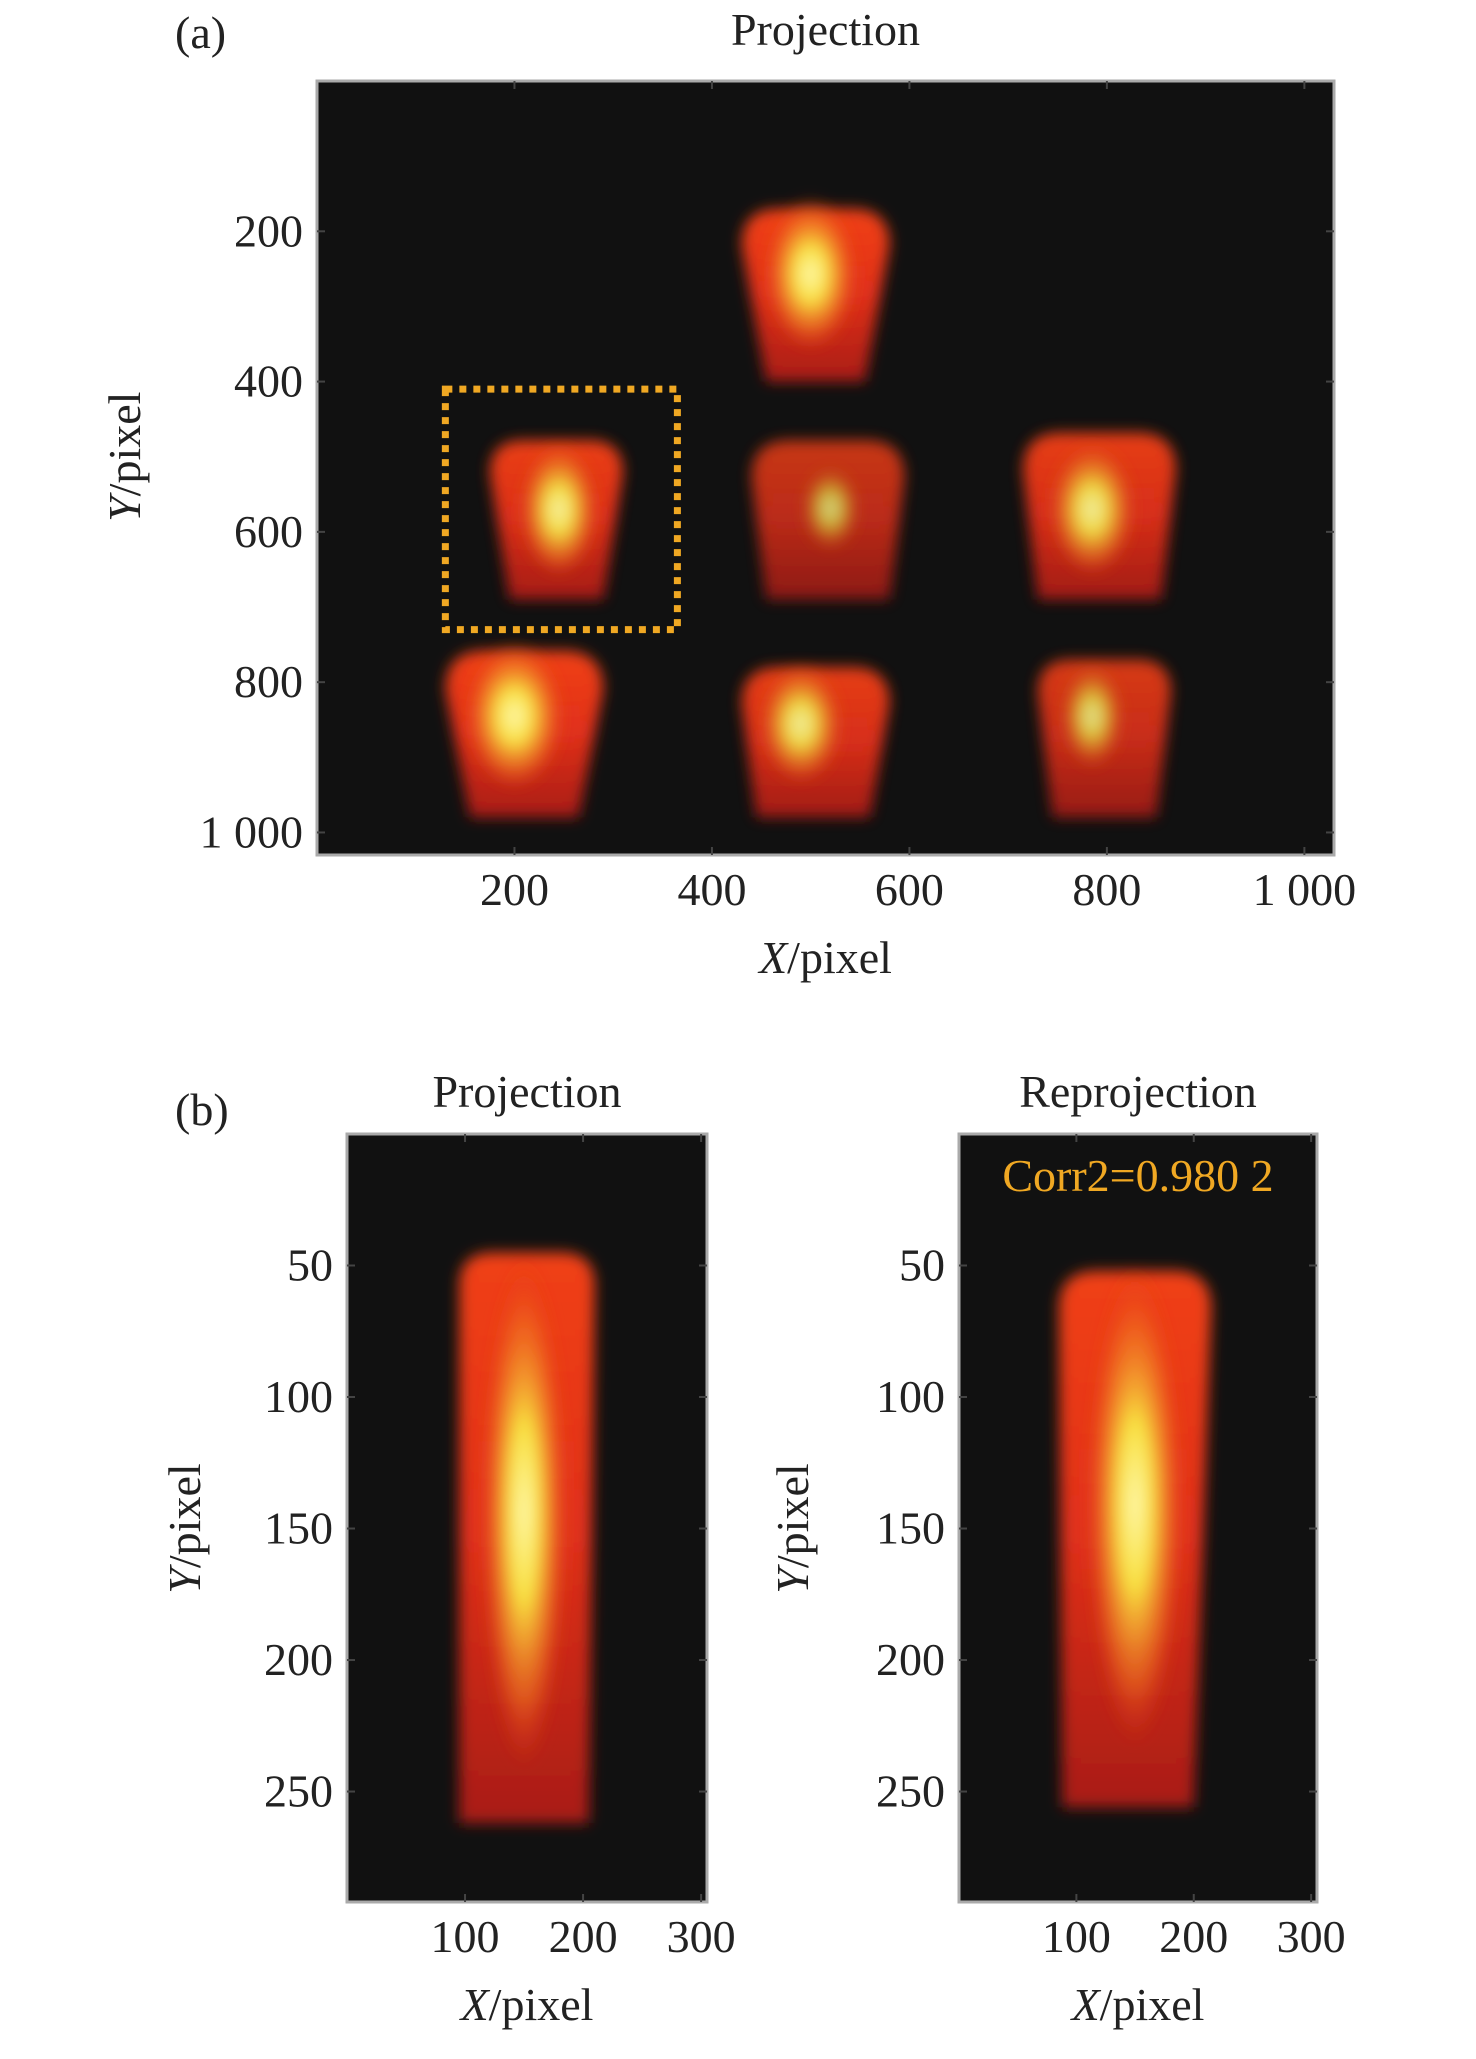  What do you see at coordinates (252, 831) in the screenshot?
I see `y-tick-label: 1 000` at bounding box center [252, 831].